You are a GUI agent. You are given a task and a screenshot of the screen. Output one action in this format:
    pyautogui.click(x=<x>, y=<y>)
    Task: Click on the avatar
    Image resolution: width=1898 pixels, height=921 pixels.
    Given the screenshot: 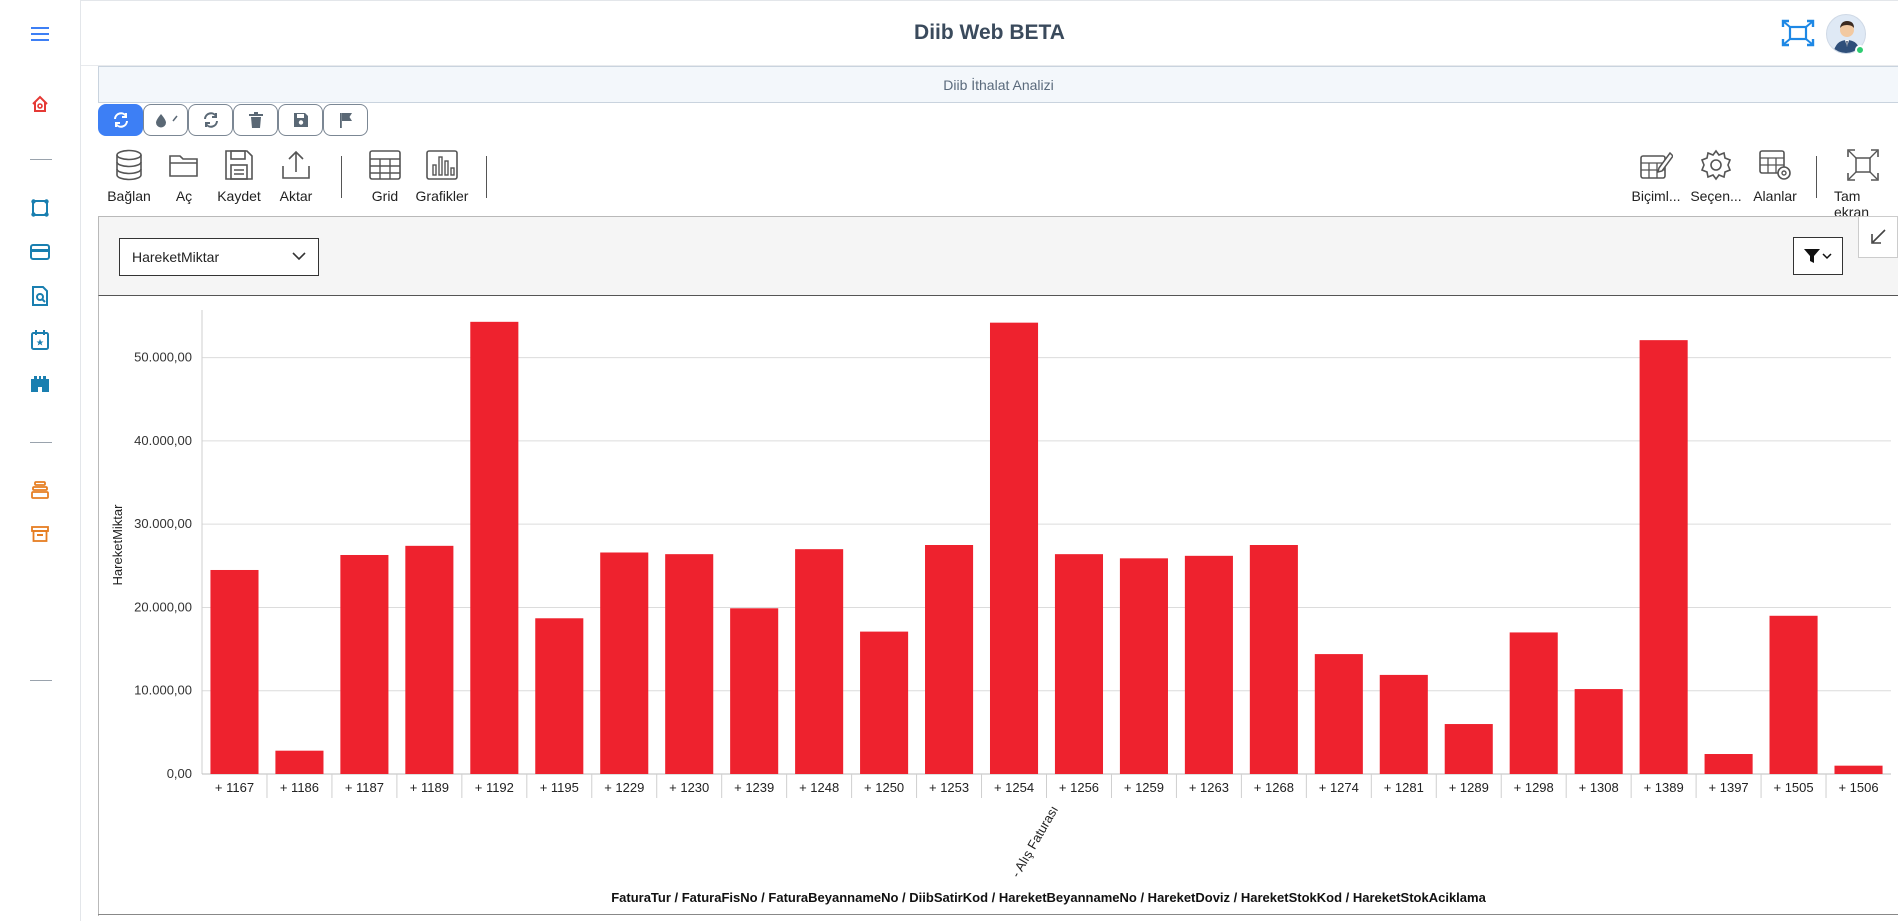 What is the action you would take?
    pyautogui.click(x=1846, y=34)
    